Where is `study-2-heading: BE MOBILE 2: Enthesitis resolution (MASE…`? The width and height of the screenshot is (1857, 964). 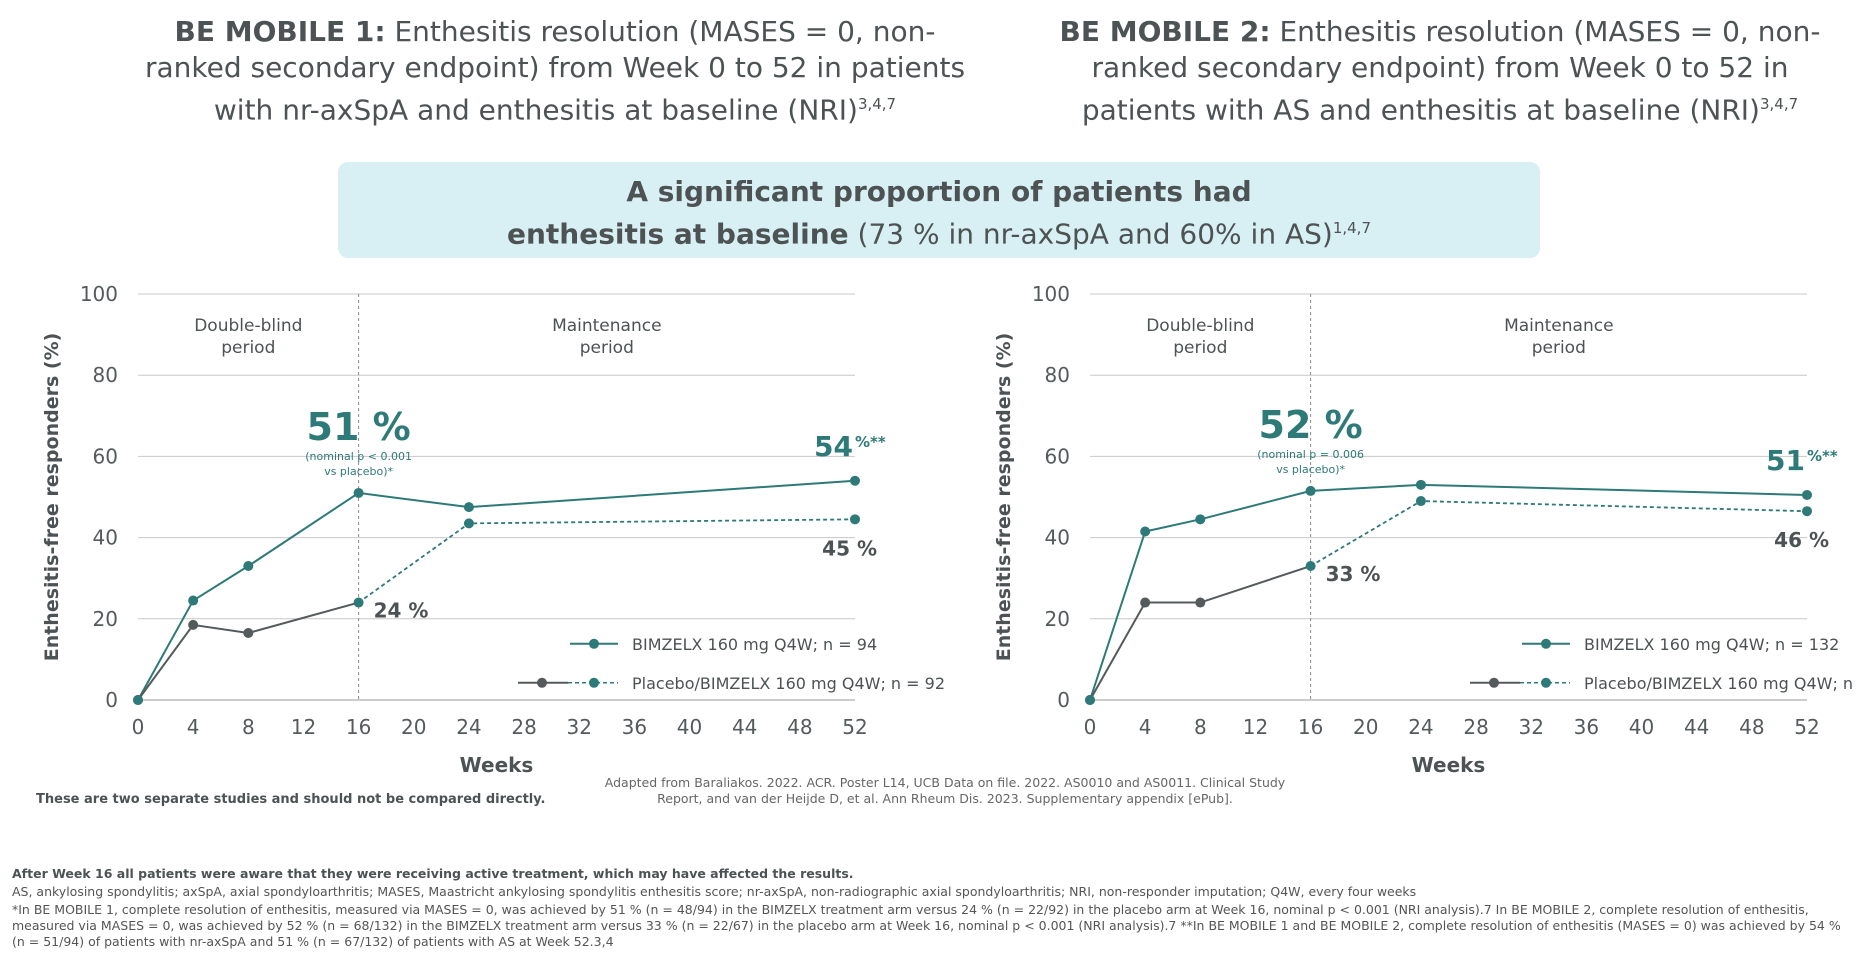
study-2-heading: BE MOBILE 2: Enthesitis resolution (MASE… is located at coordinates (1440, 71).